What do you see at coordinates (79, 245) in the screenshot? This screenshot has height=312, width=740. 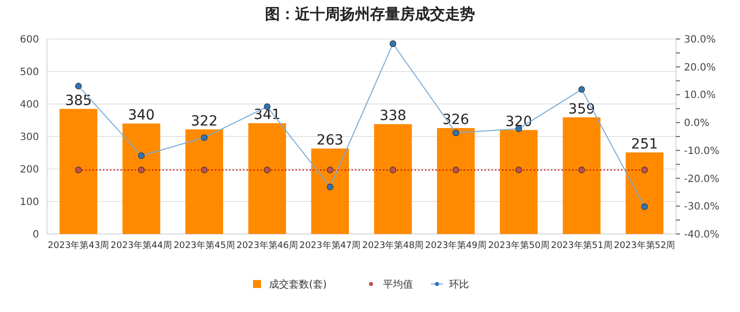 I see `x-tick-label: 2023年第43周` at bounding box center [79, 245].